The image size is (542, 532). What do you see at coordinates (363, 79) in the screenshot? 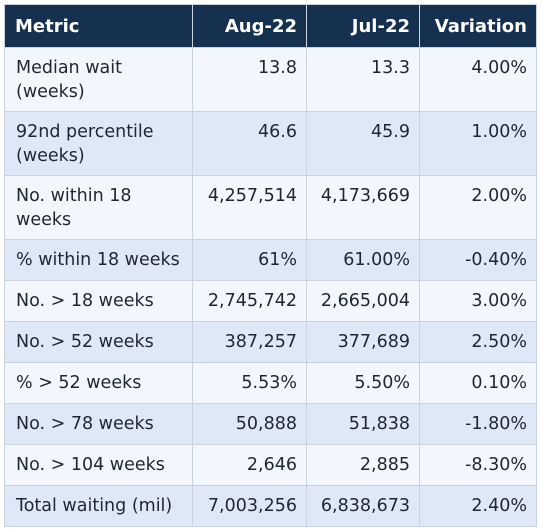
I see `jul-22-cell: 13.3` at bounding box center [363, 79].